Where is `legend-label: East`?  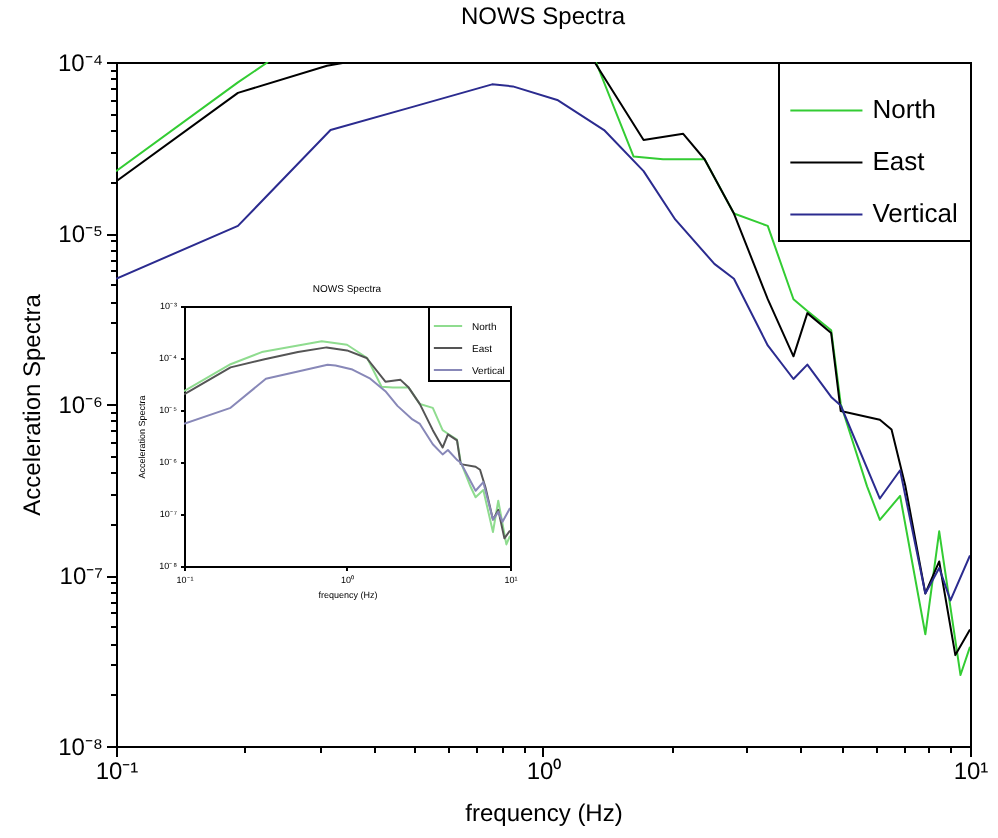 legend-label: East is located at coordinates (899, 161).